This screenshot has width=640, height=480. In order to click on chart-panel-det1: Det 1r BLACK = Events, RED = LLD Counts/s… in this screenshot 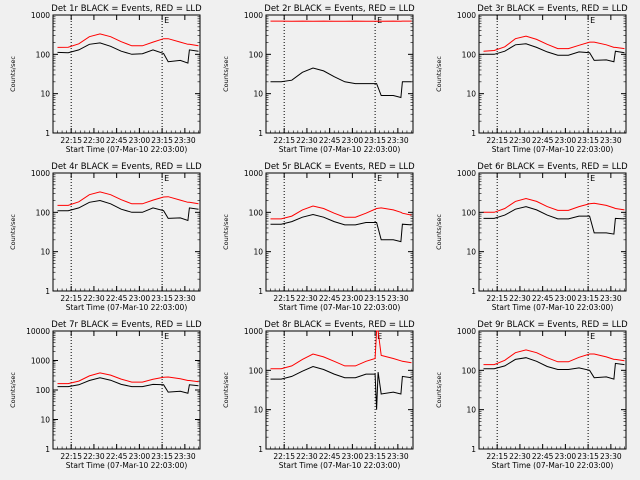, I will do `click(105, 79)`.